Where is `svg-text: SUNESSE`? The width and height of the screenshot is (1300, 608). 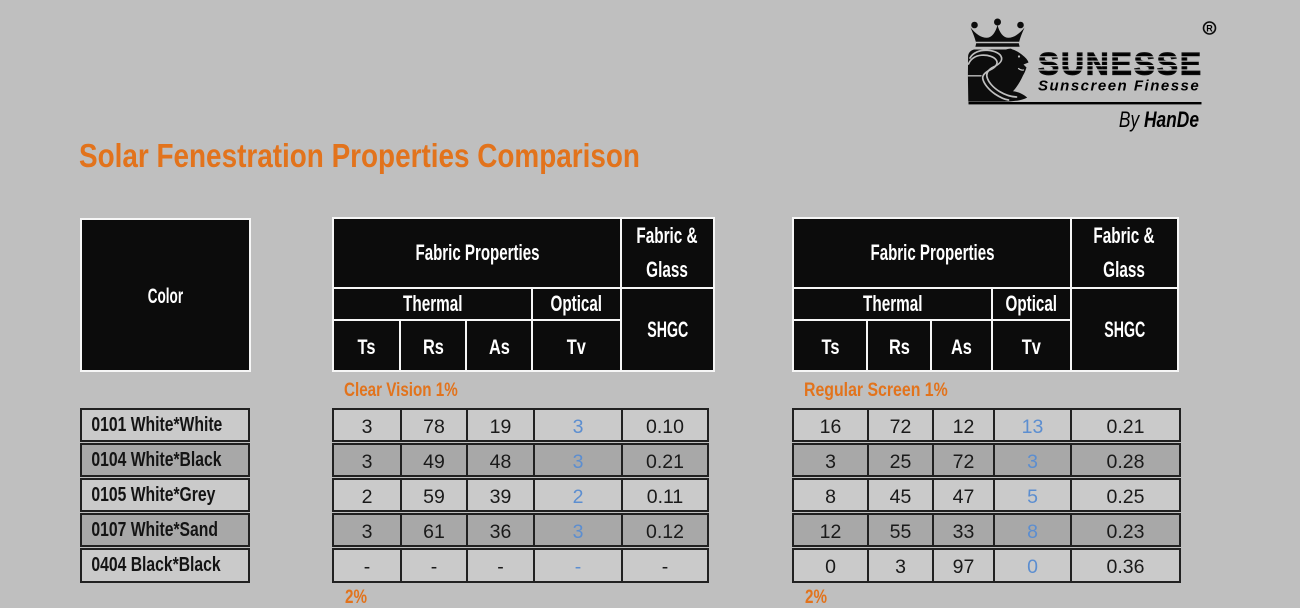 svg-text: SUNESSE is located at coordinates (1119, 63).